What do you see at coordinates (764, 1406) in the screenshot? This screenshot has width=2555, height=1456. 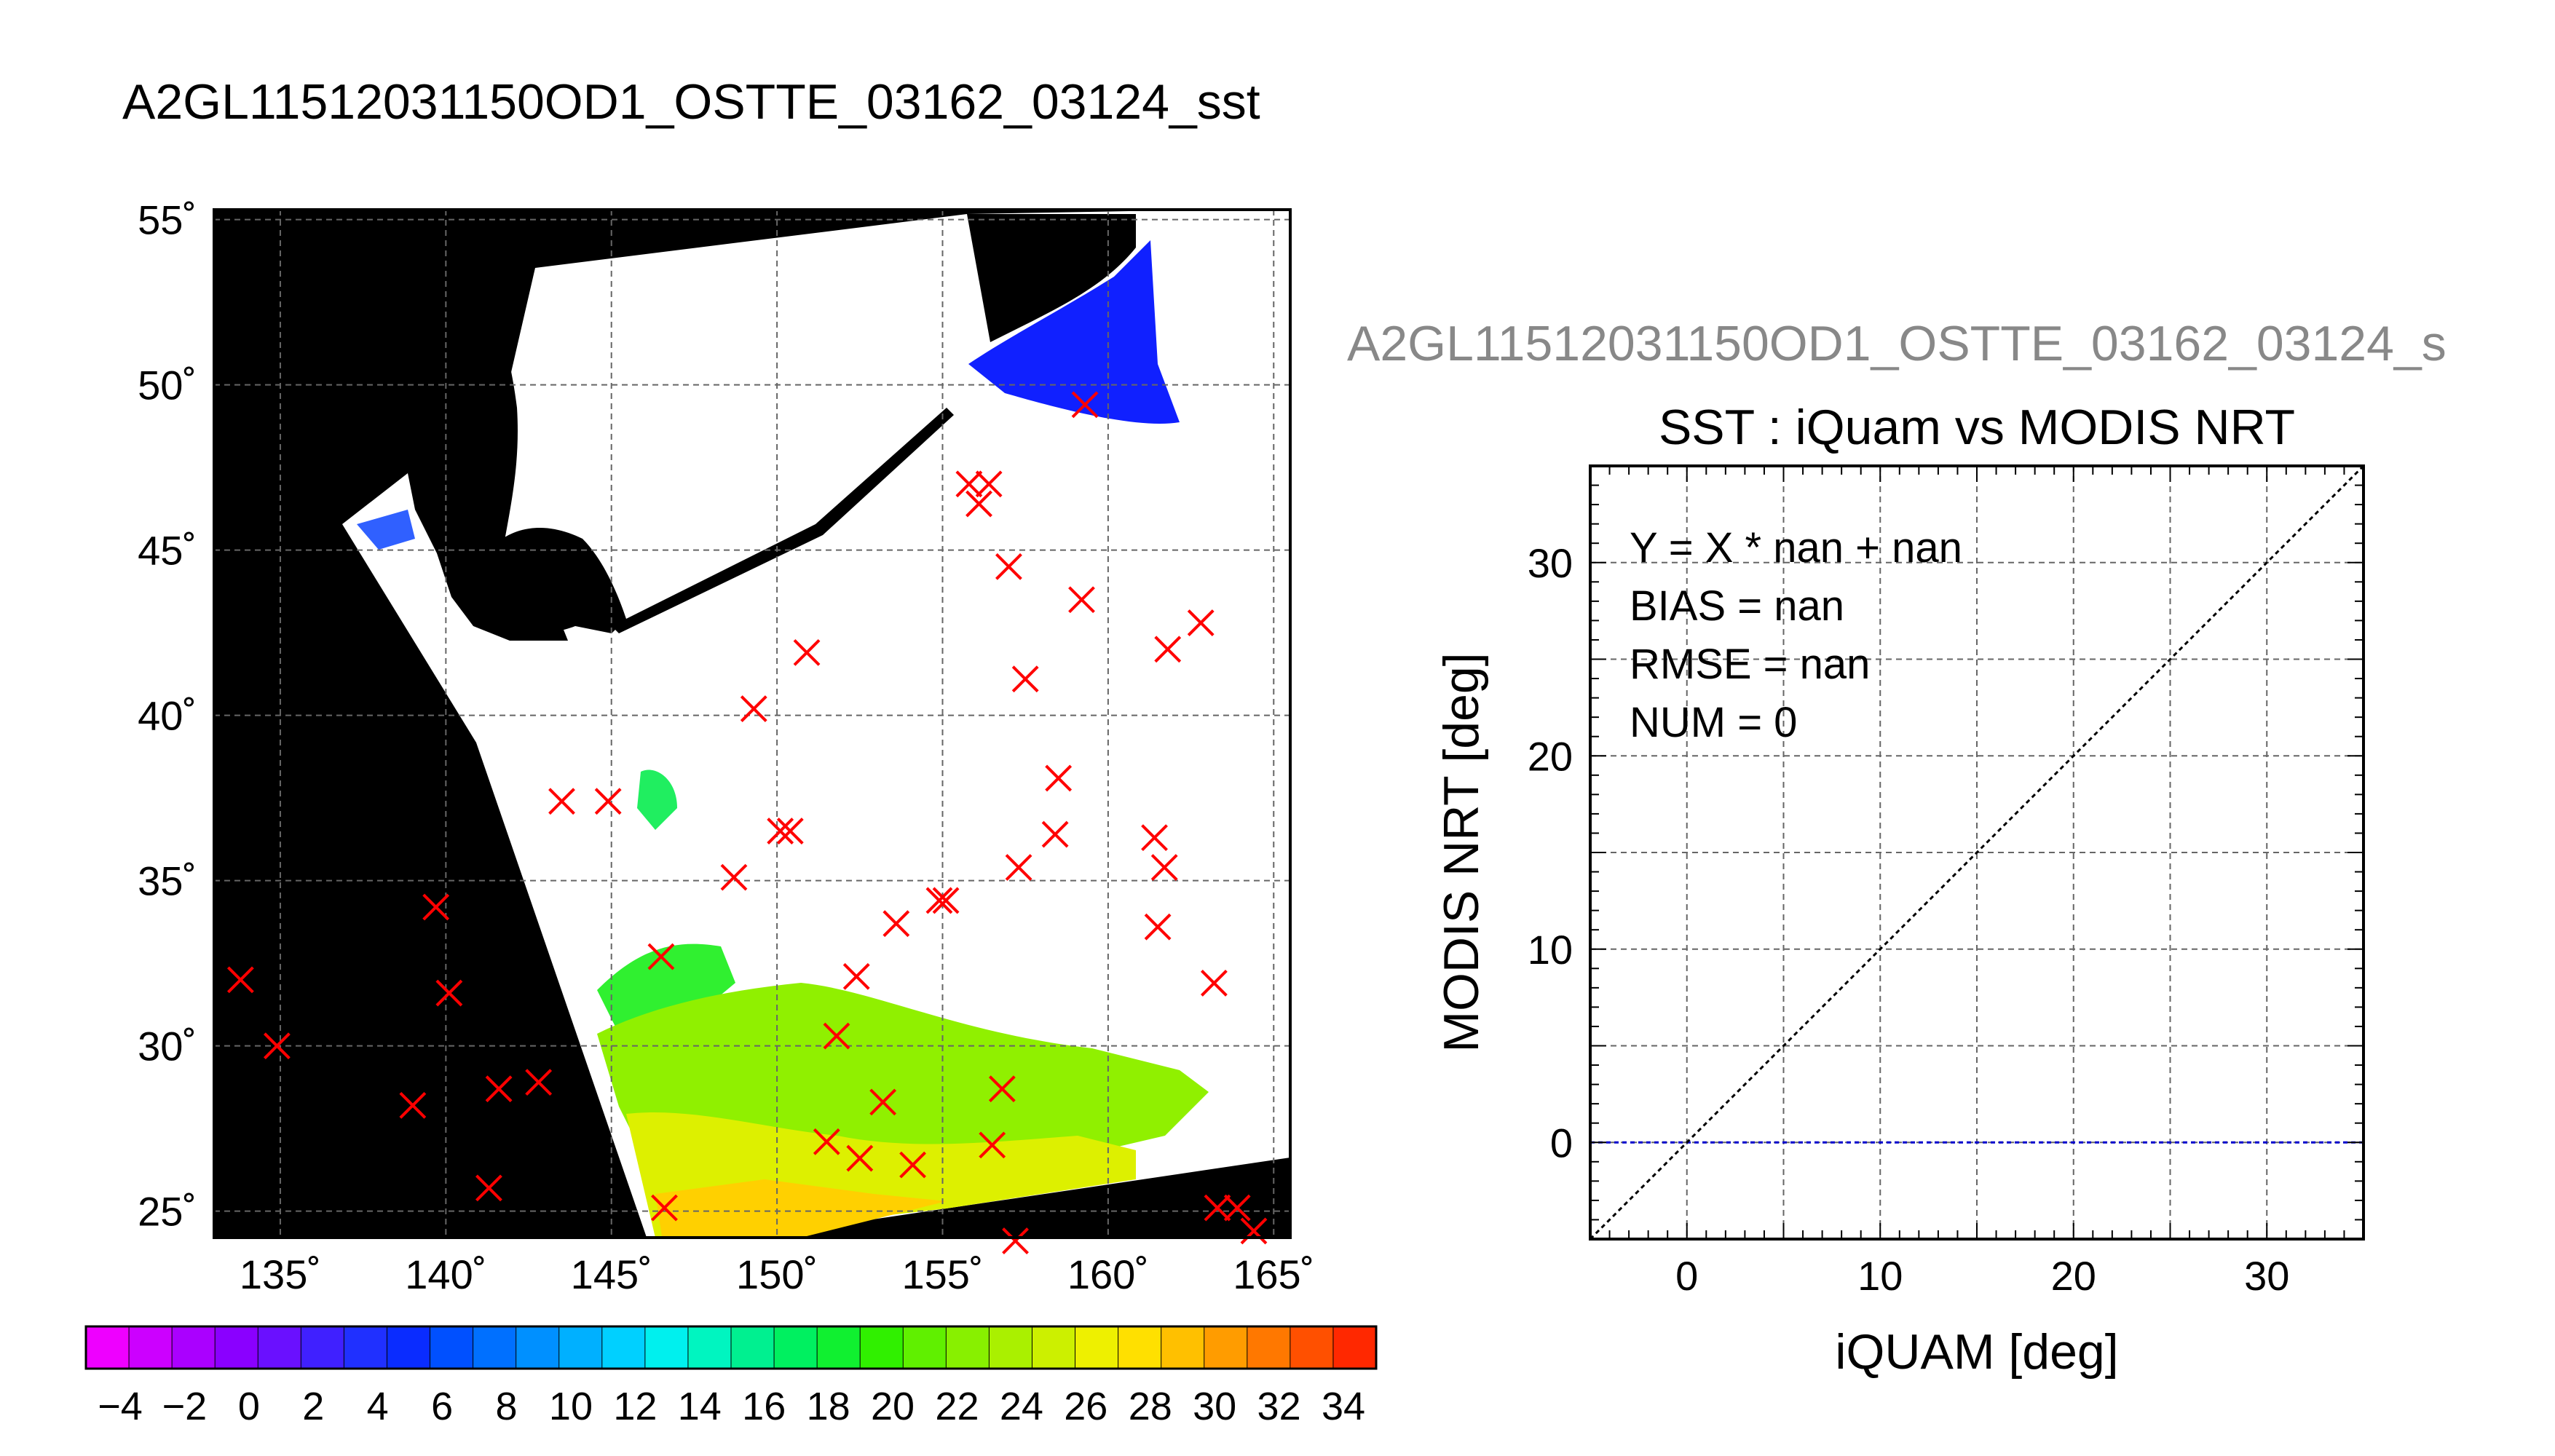 I see `colorbar-label: 16` at bounding box center [764, 1406].